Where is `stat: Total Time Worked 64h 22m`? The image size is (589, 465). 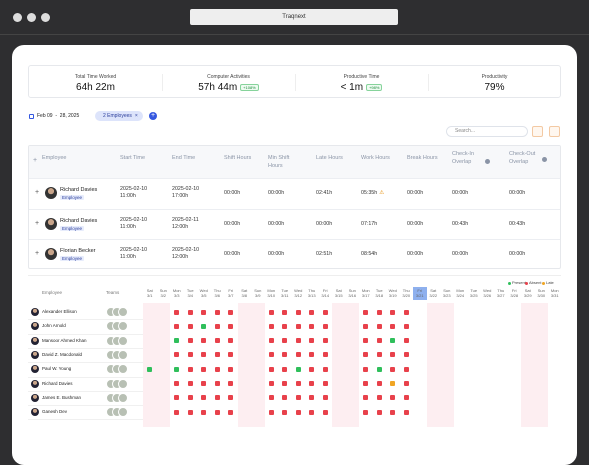
stat: Total Time Worked 64h 22m is located at coordinates (95, 83).